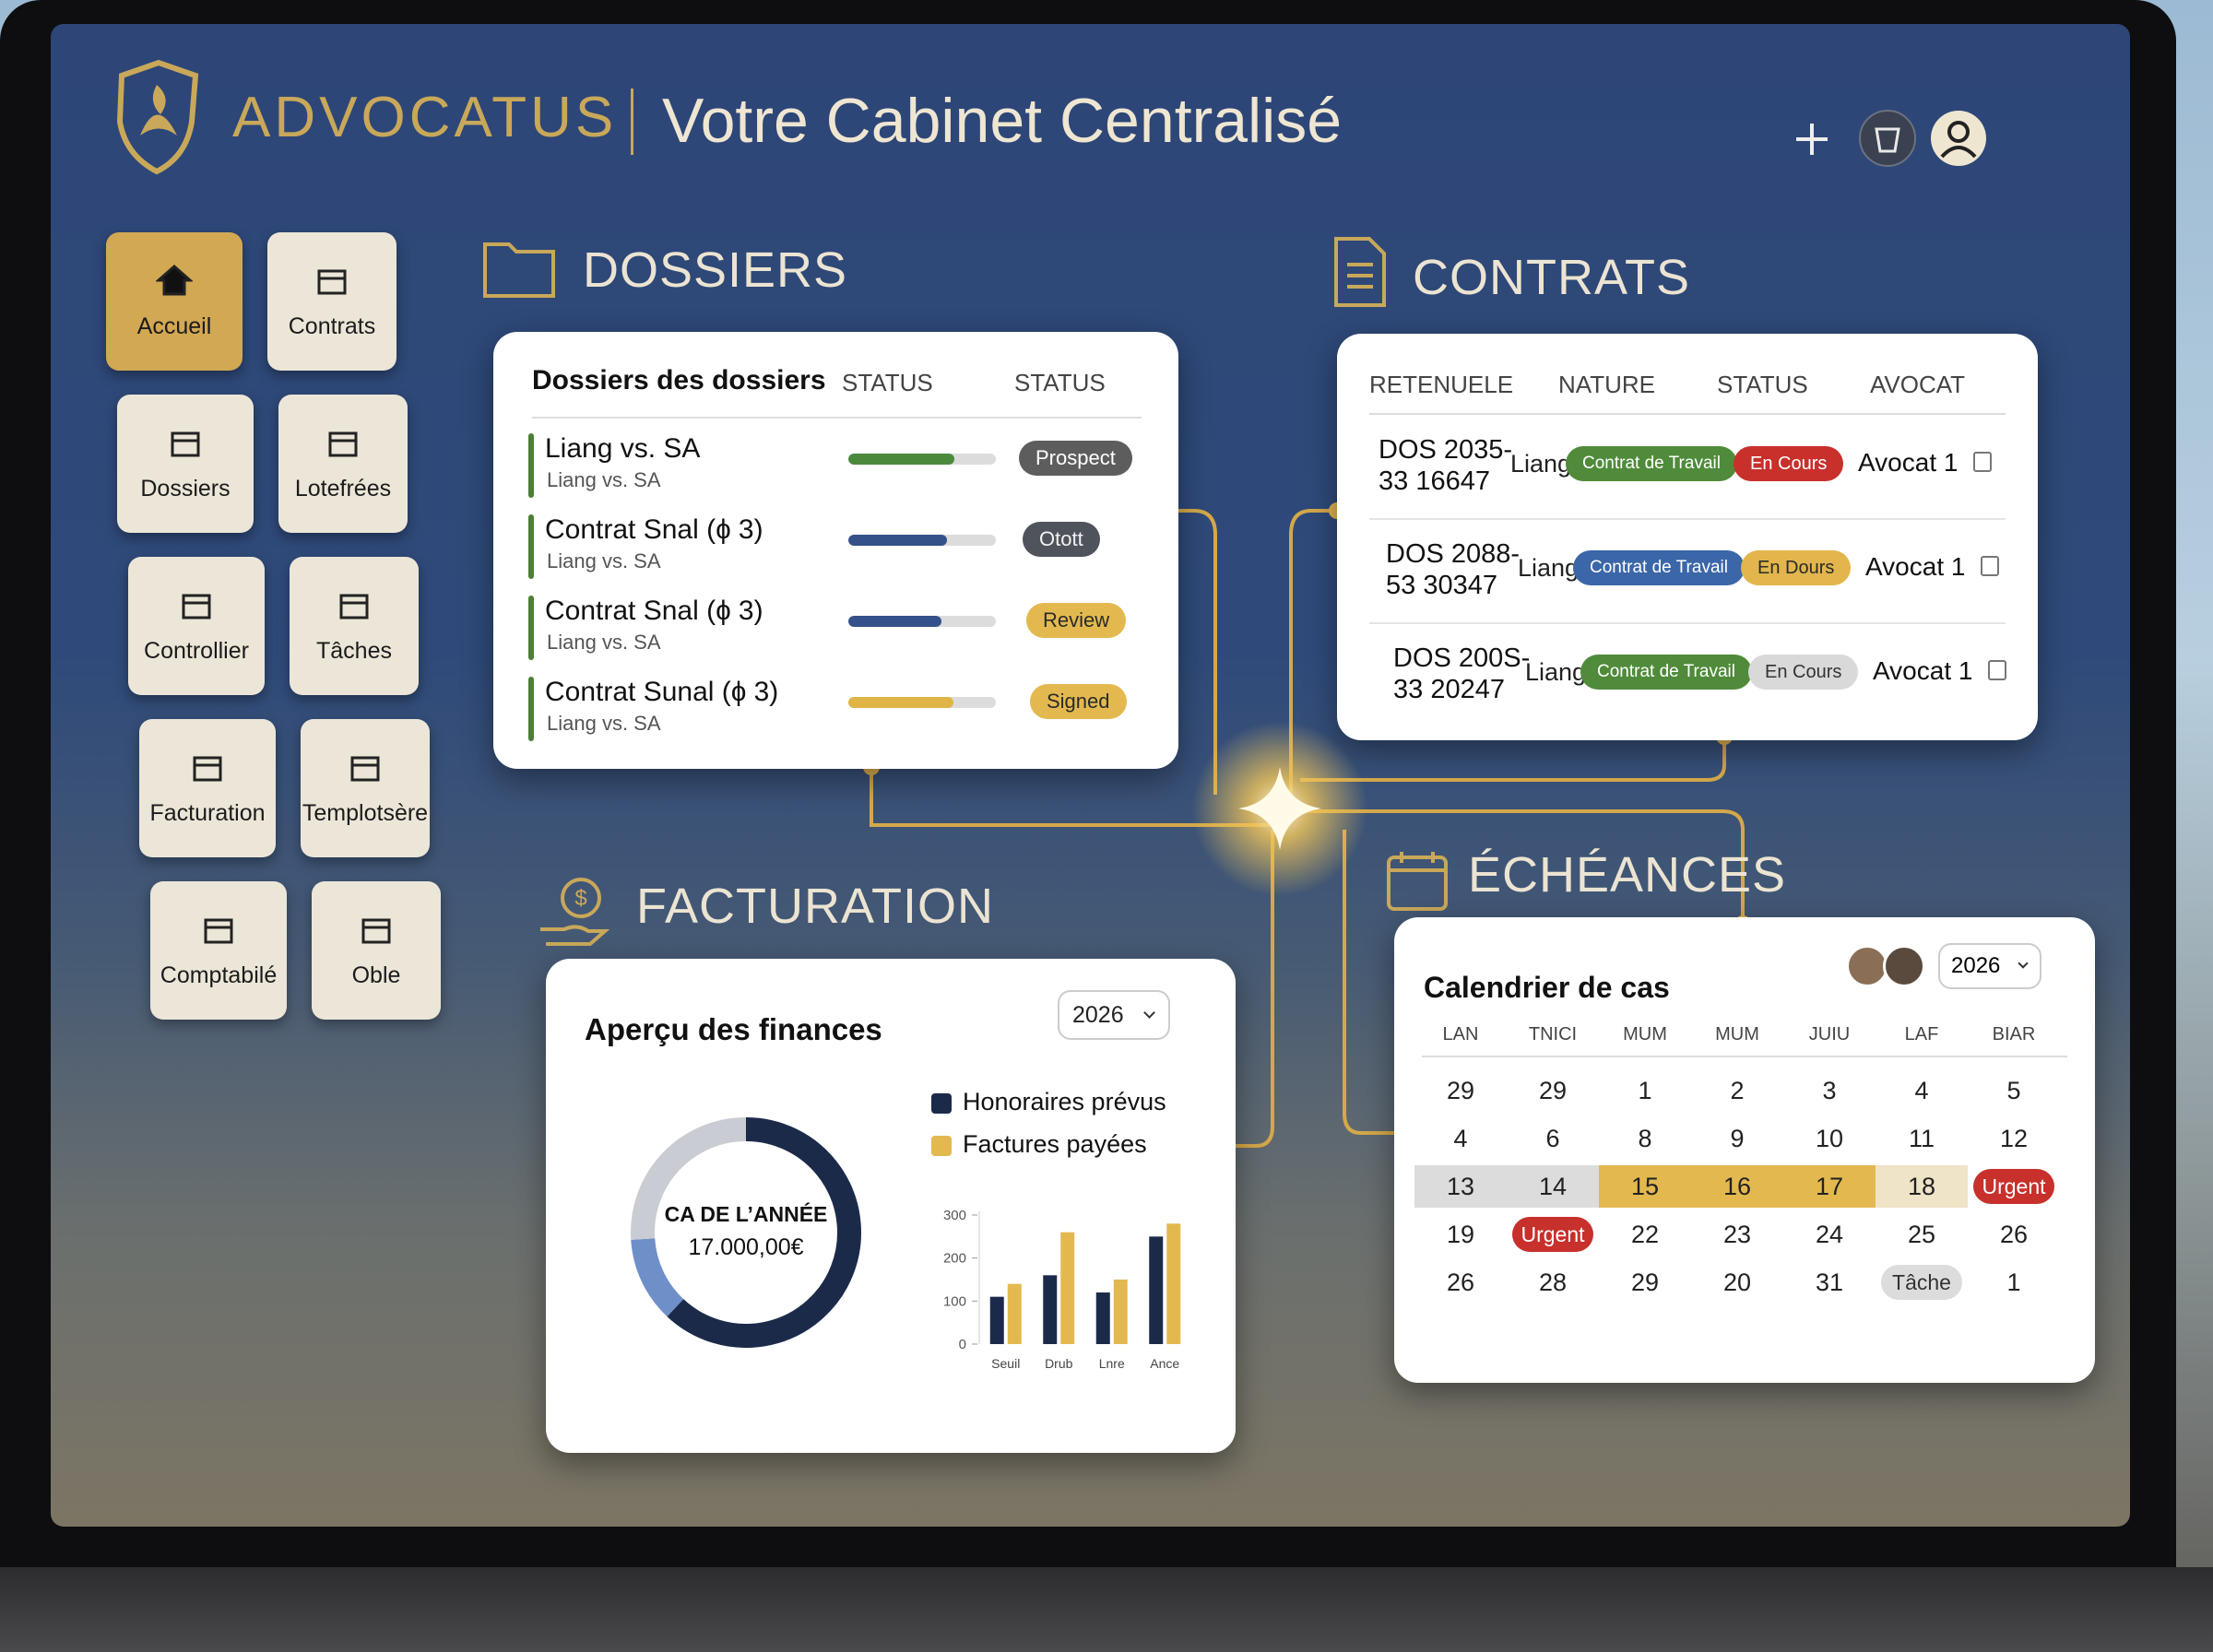 Image resolution: width=2213 pixels, height=1652 pixels. What do you see at coordinates (174, 301) in the screenshot?
I see `nav-button: Accueil` at bounding box center [174, 301].